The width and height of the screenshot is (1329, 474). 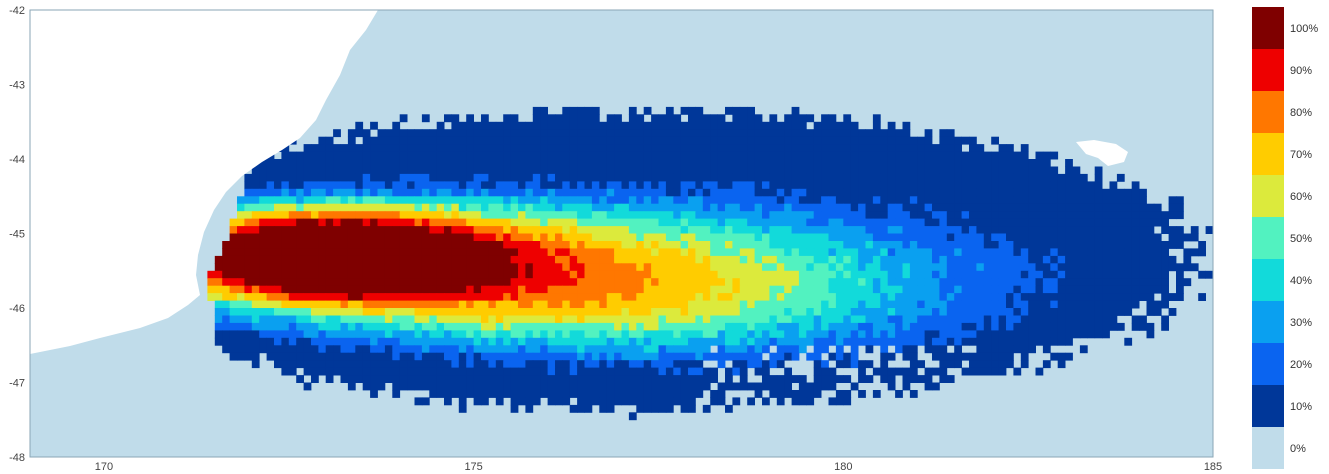 What do you see at coordinates (17, 160) in the screenshot?
I see `y-tick-label: -44` at bounding box center [17, 160].